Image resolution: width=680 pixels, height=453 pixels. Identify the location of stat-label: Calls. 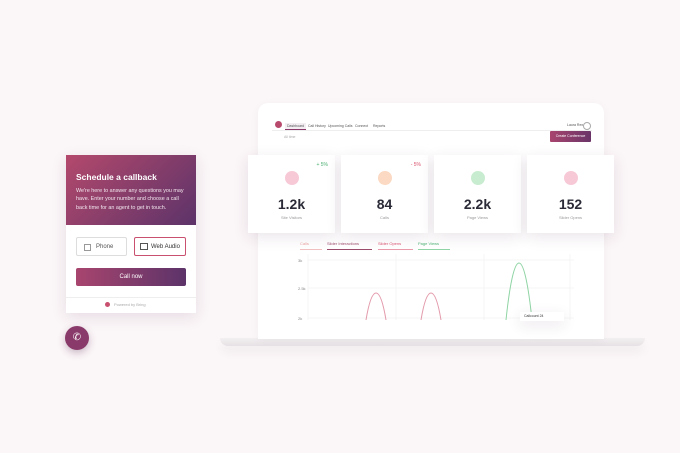
(384, 217).